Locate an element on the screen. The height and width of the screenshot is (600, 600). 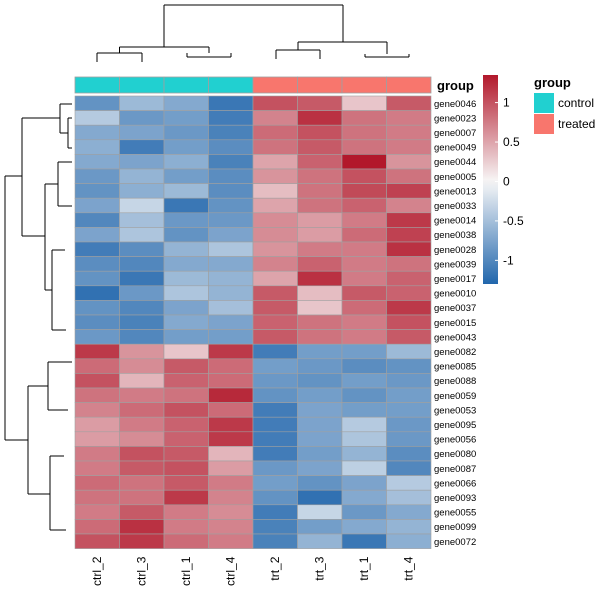
column-label: ctrl_2 is located at coordinates (97, 571).